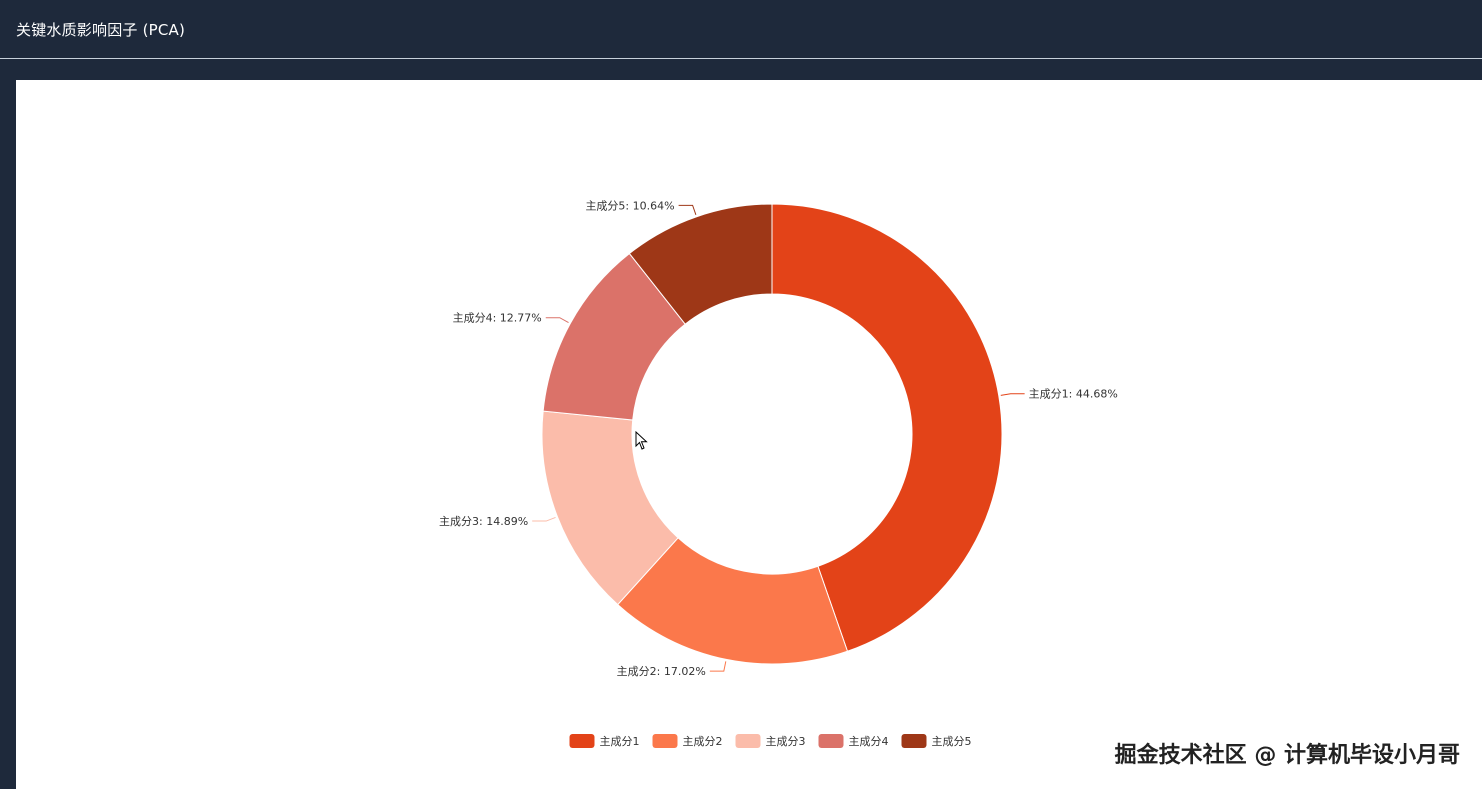 The height and width of the screenshot is (789, 1482). Describe the element at coordinates (641, 440) in the screenshot. I see `mouse-cursor-icon` at that location.